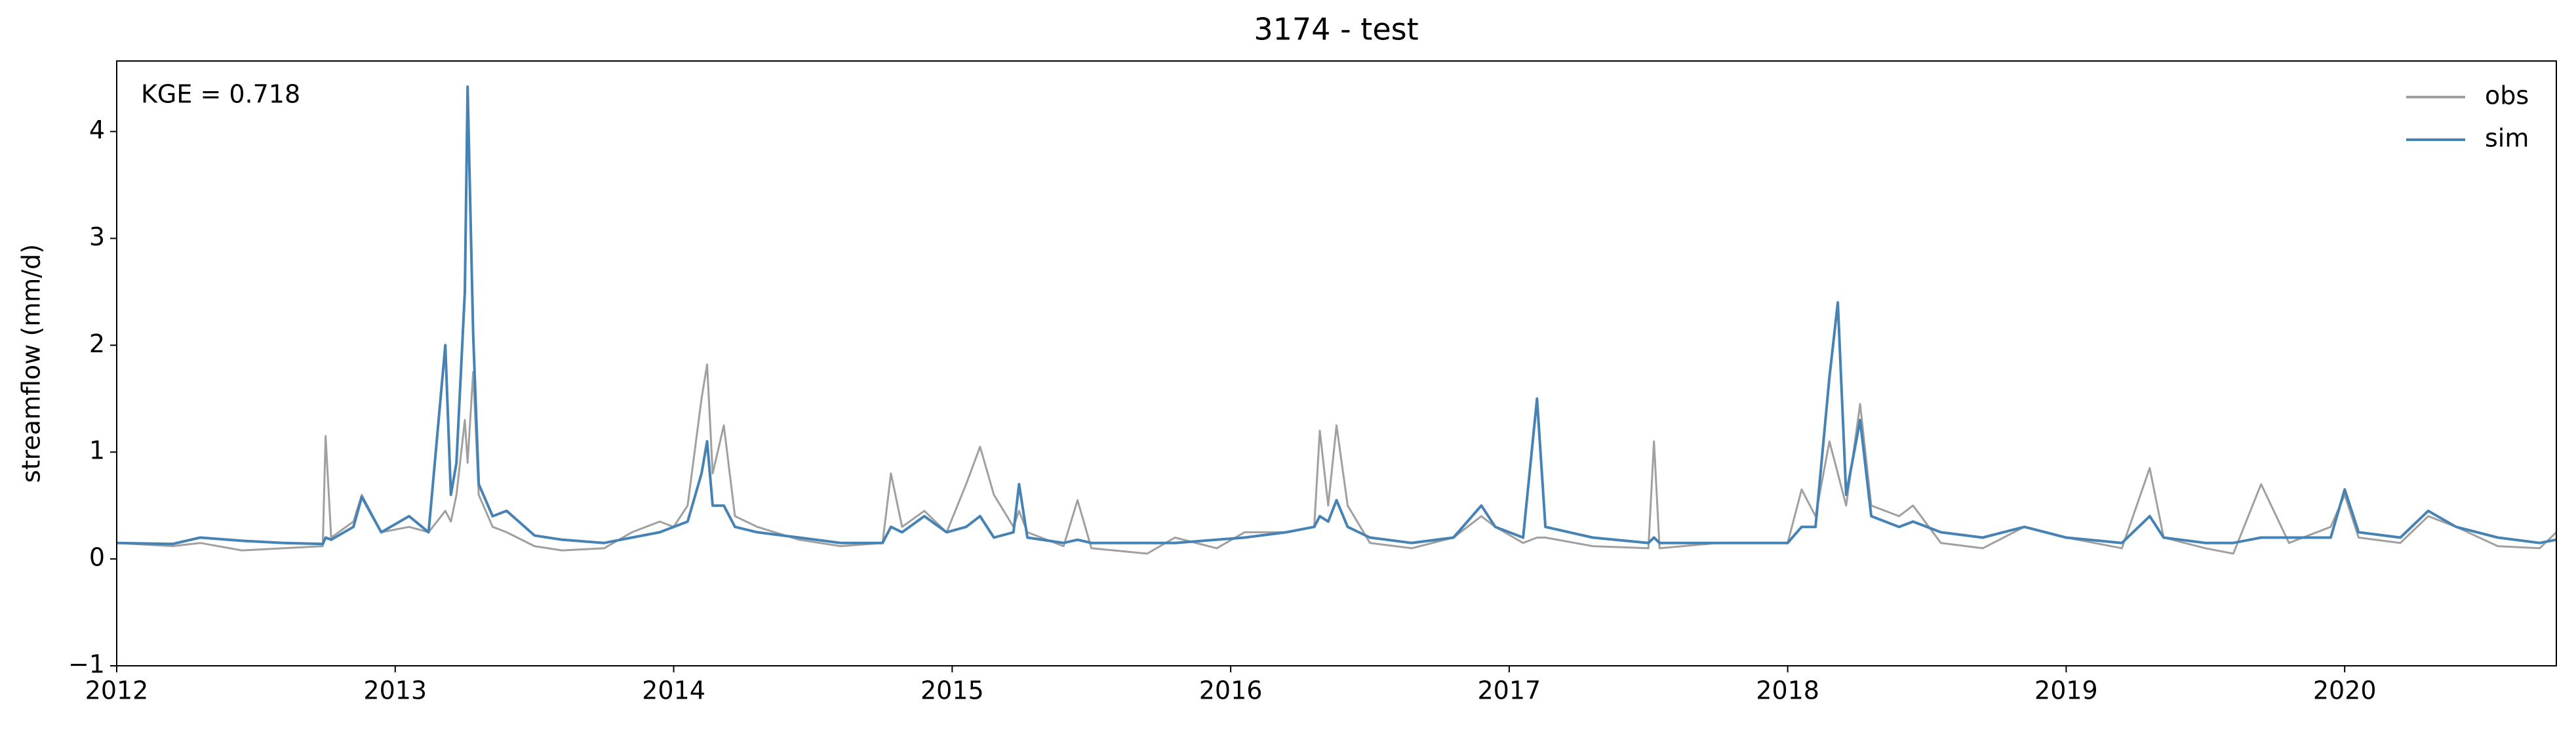 This screenshot has width=2576, height=736. What do you see at coordinates (2507, 138) in the screenshot?
I see `legend-label: sim` at bounding box center [2507, 138].